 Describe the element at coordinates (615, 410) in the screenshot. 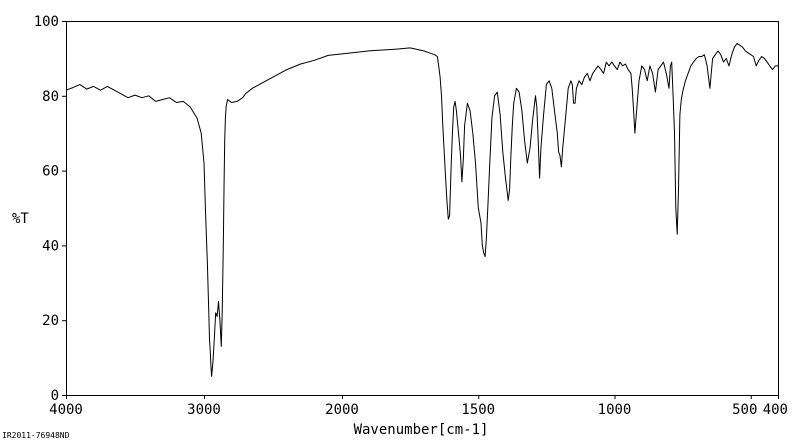

I see `x-tick-label: 1000` at that location.